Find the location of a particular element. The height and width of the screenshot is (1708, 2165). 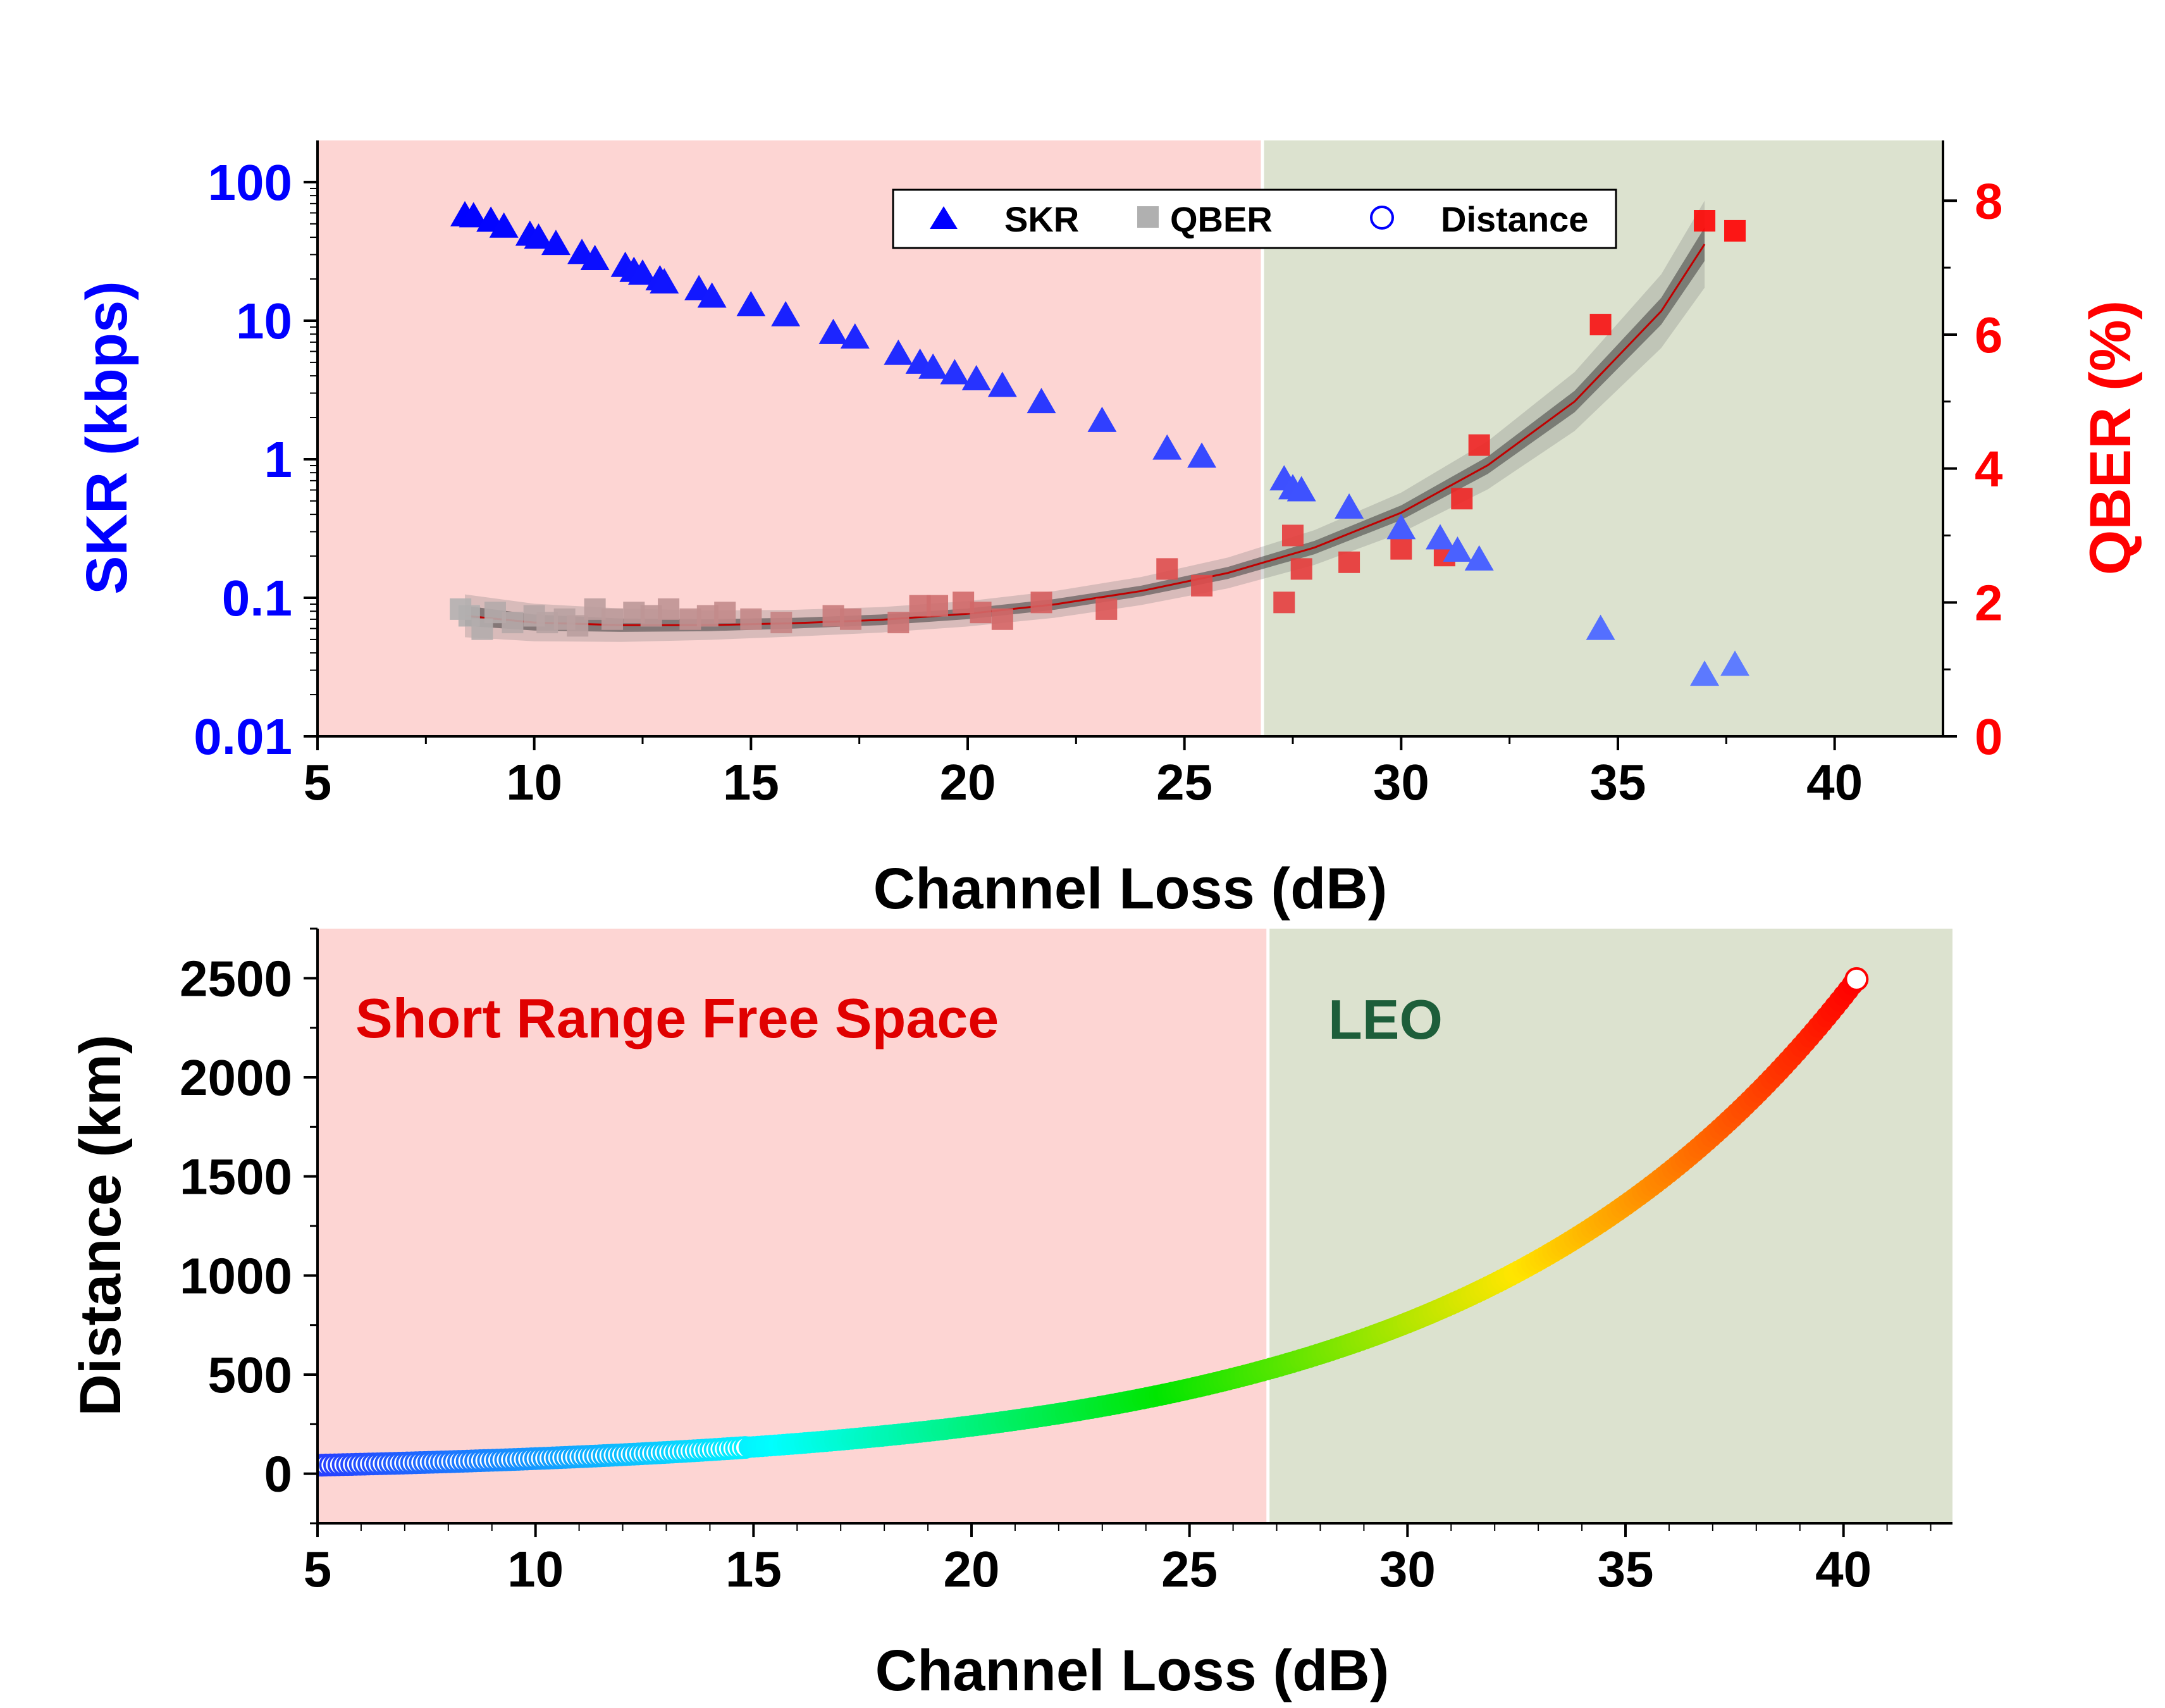

qber-fit-line is located at coordinates (1085, 435).